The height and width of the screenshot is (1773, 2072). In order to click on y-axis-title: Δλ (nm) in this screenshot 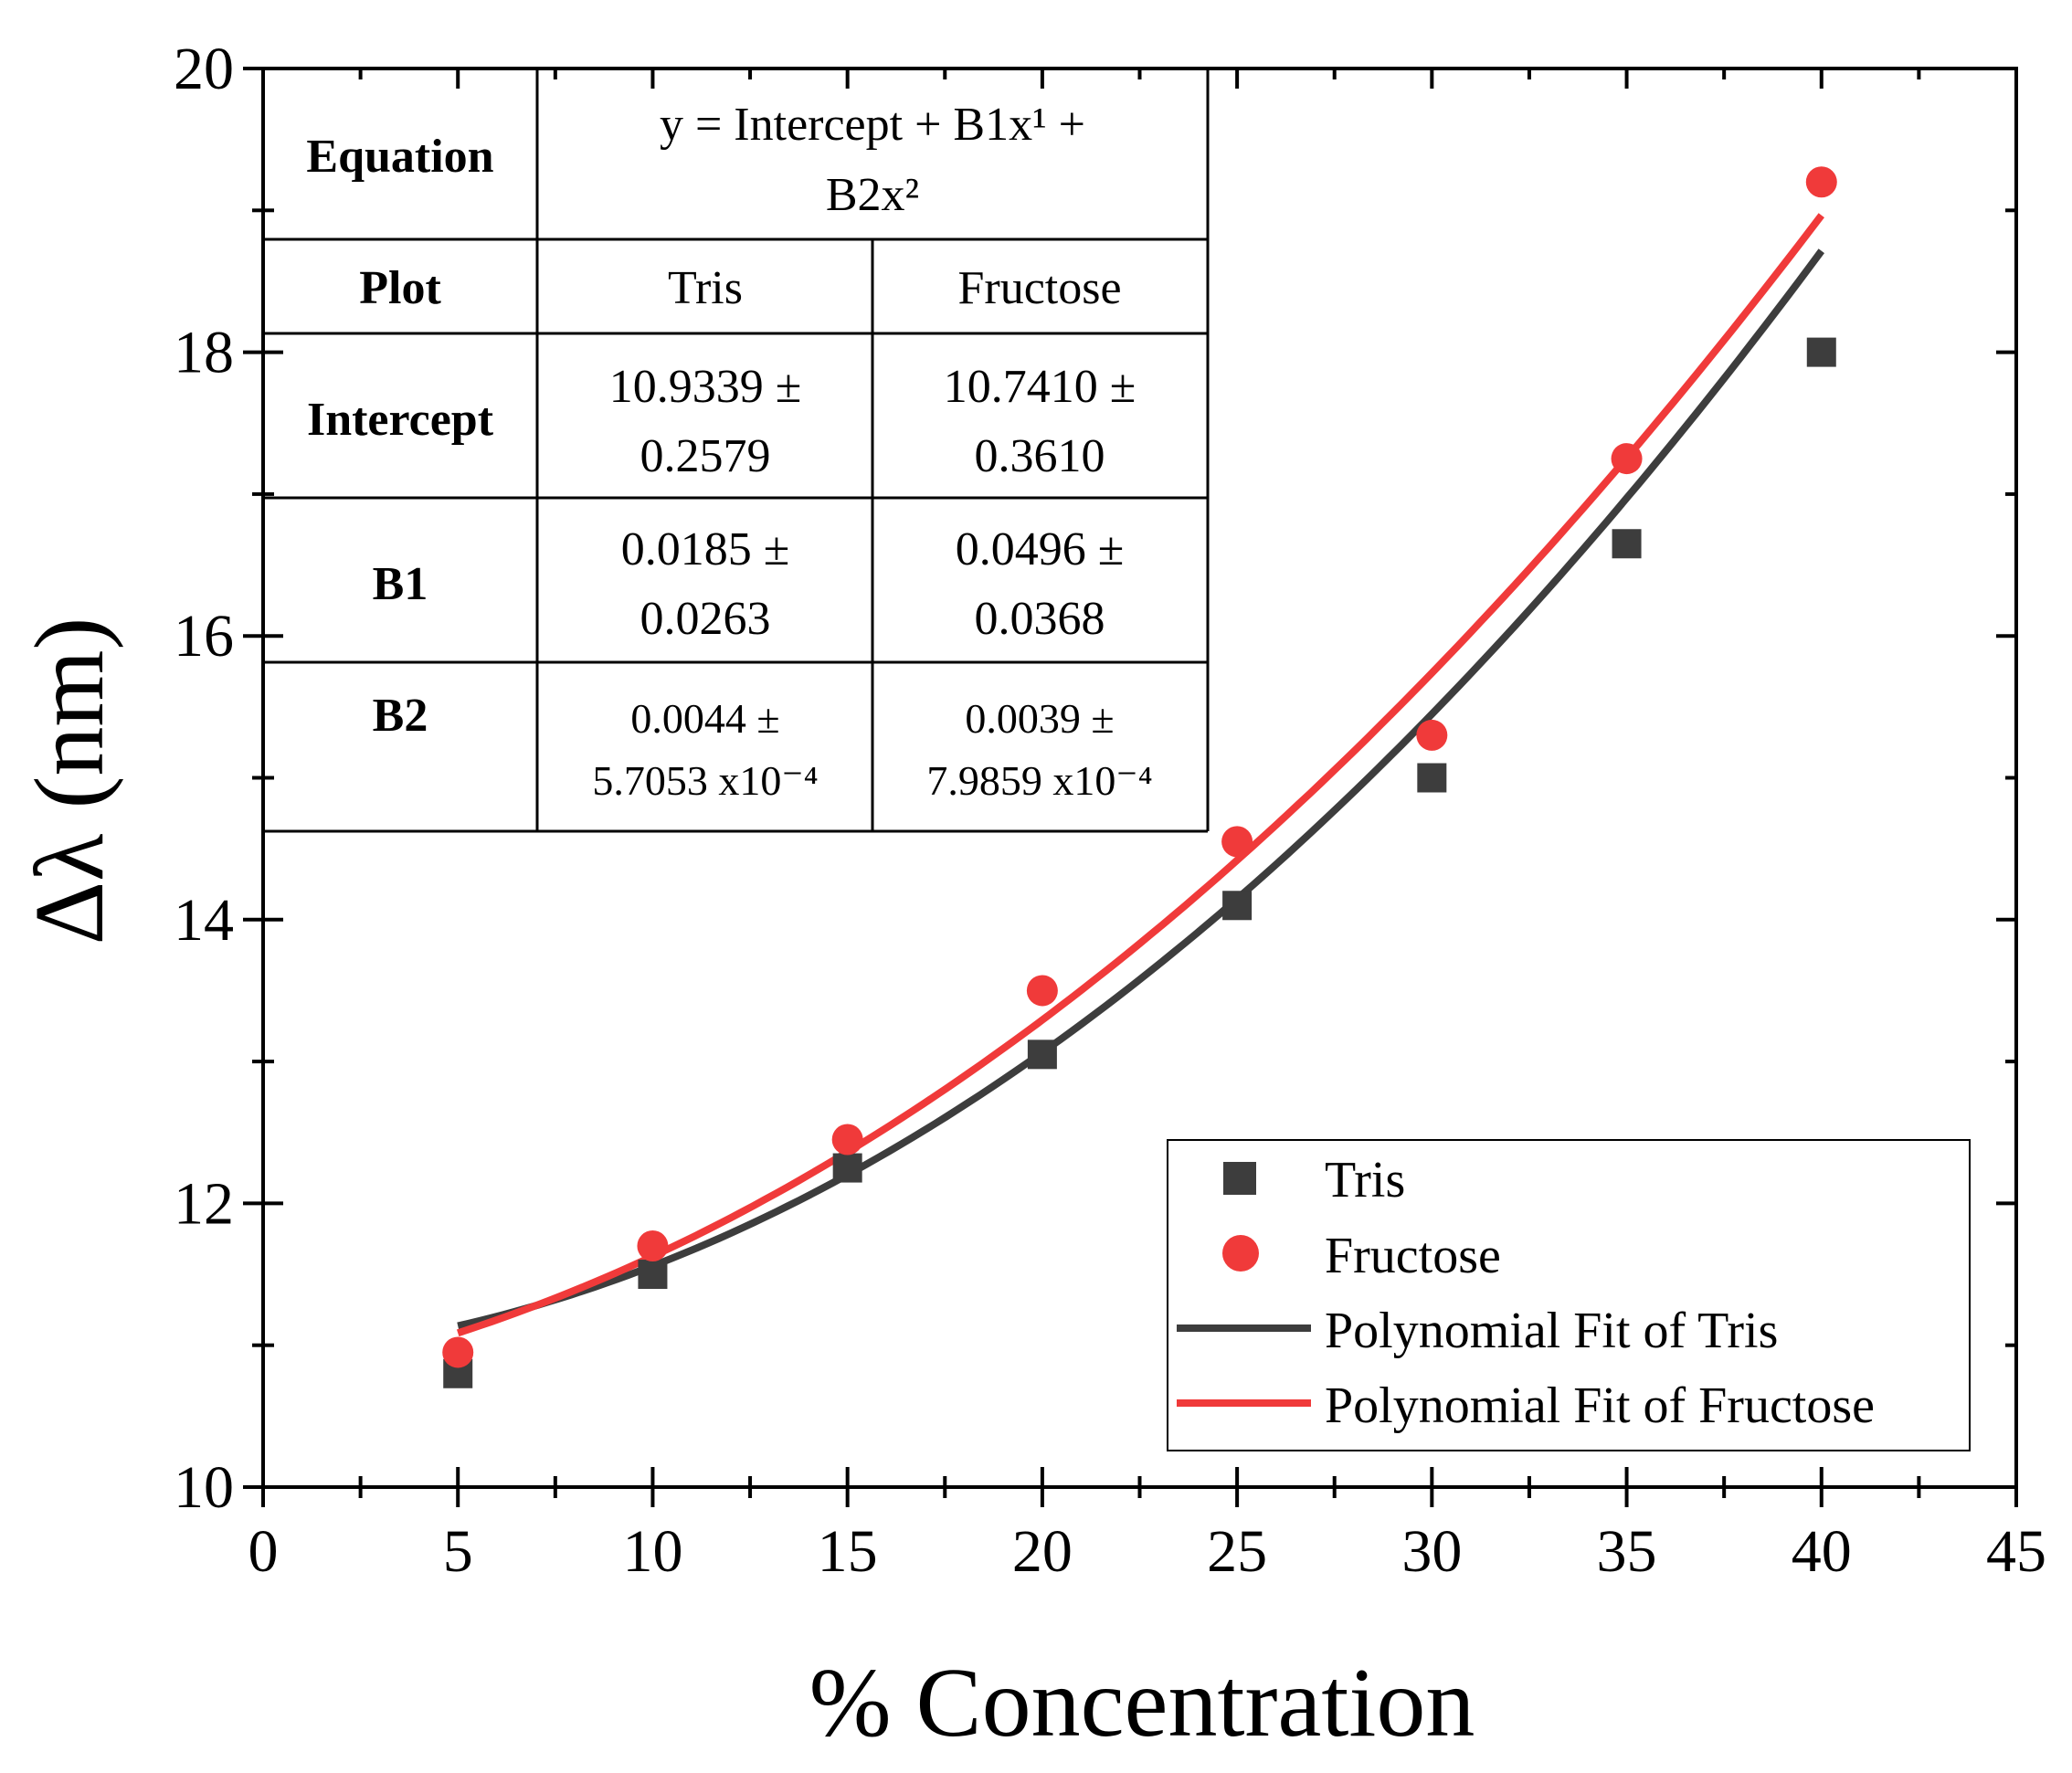, I will do `click(70, 781)`.